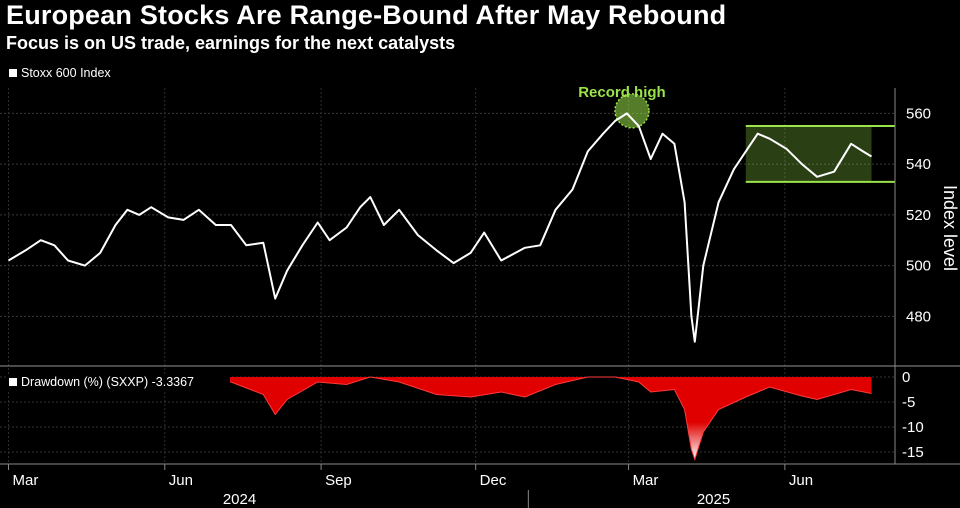  I want to click on y-tick-label: 540, so click(918, 164).